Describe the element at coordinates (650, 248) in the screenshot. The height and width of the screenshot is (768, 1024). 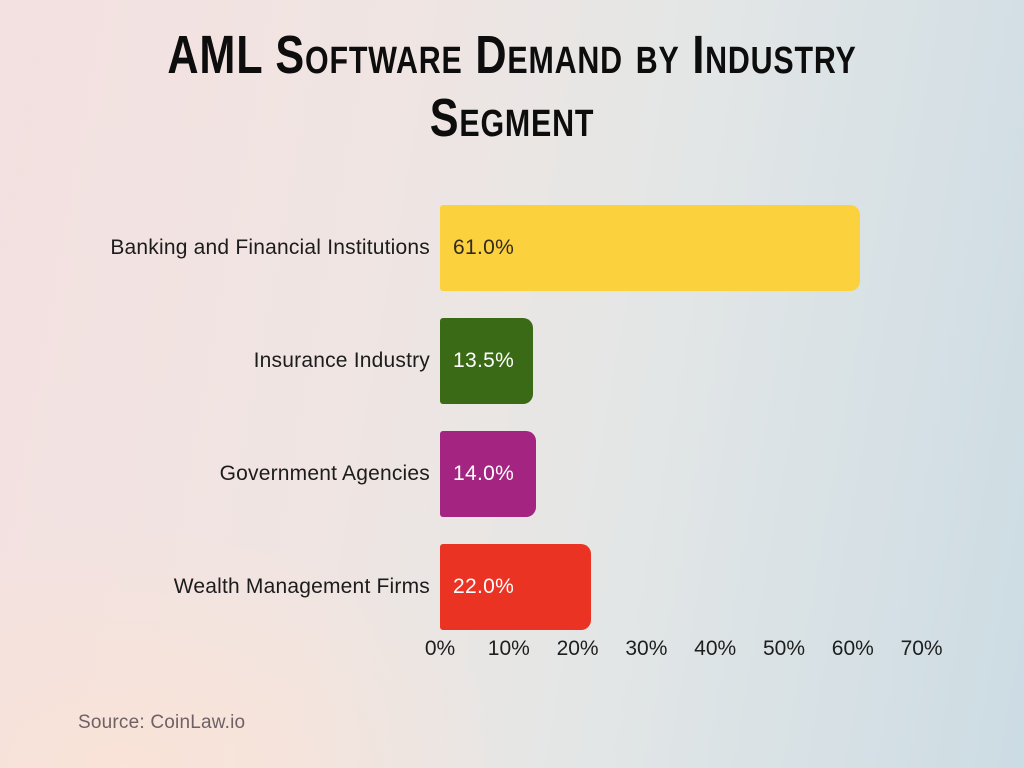
I see `bar-banking-and-financial-institutions: 61.0%` at that location.